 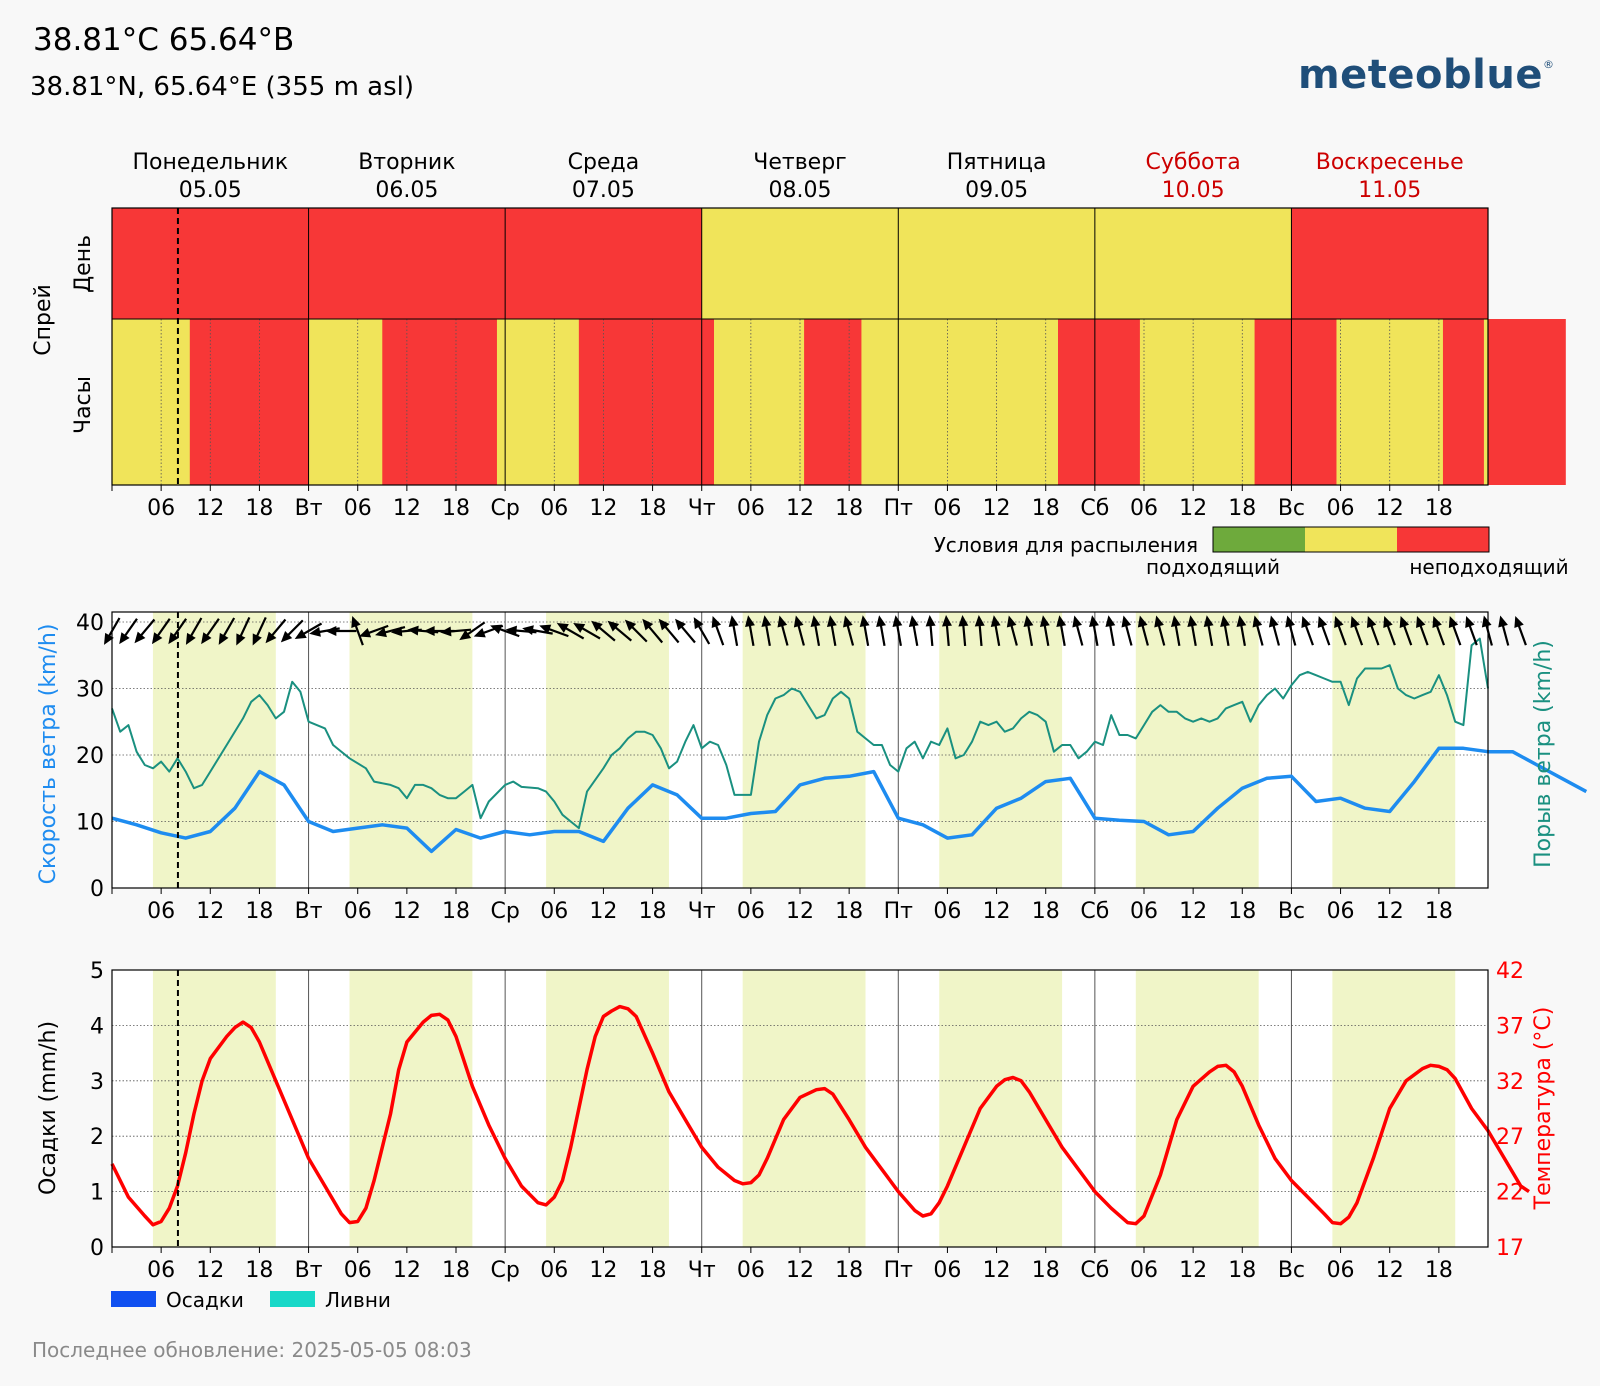 I want to click on y-tick-label: 4, so click(x=97, y=1026).